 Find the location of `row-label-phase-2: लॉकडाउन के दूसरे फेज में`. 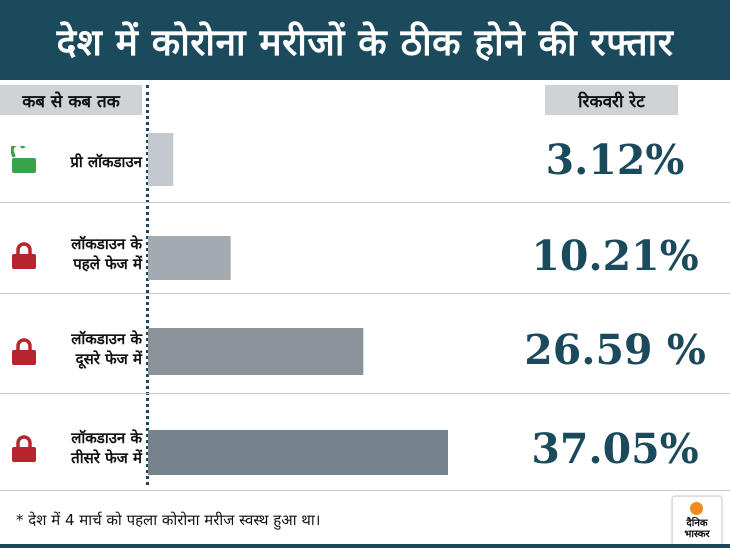

row-label-phase-2: लॉकडाउन के दूसरे फेज में is located at coordinates (106, 349).